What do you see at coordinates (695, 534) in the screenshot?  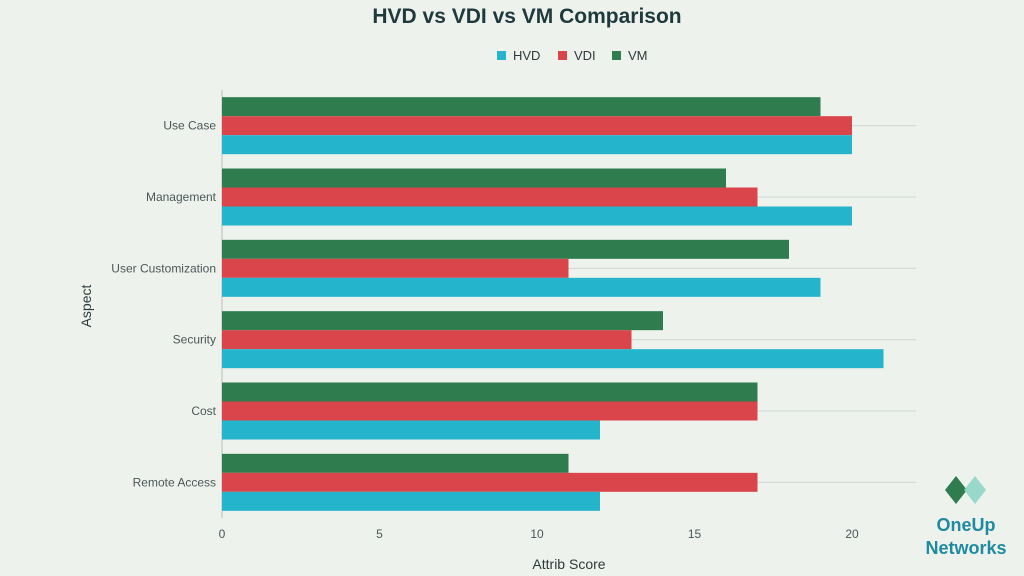 I see `x-tick-label: 15` at bounding box center [695, 534].